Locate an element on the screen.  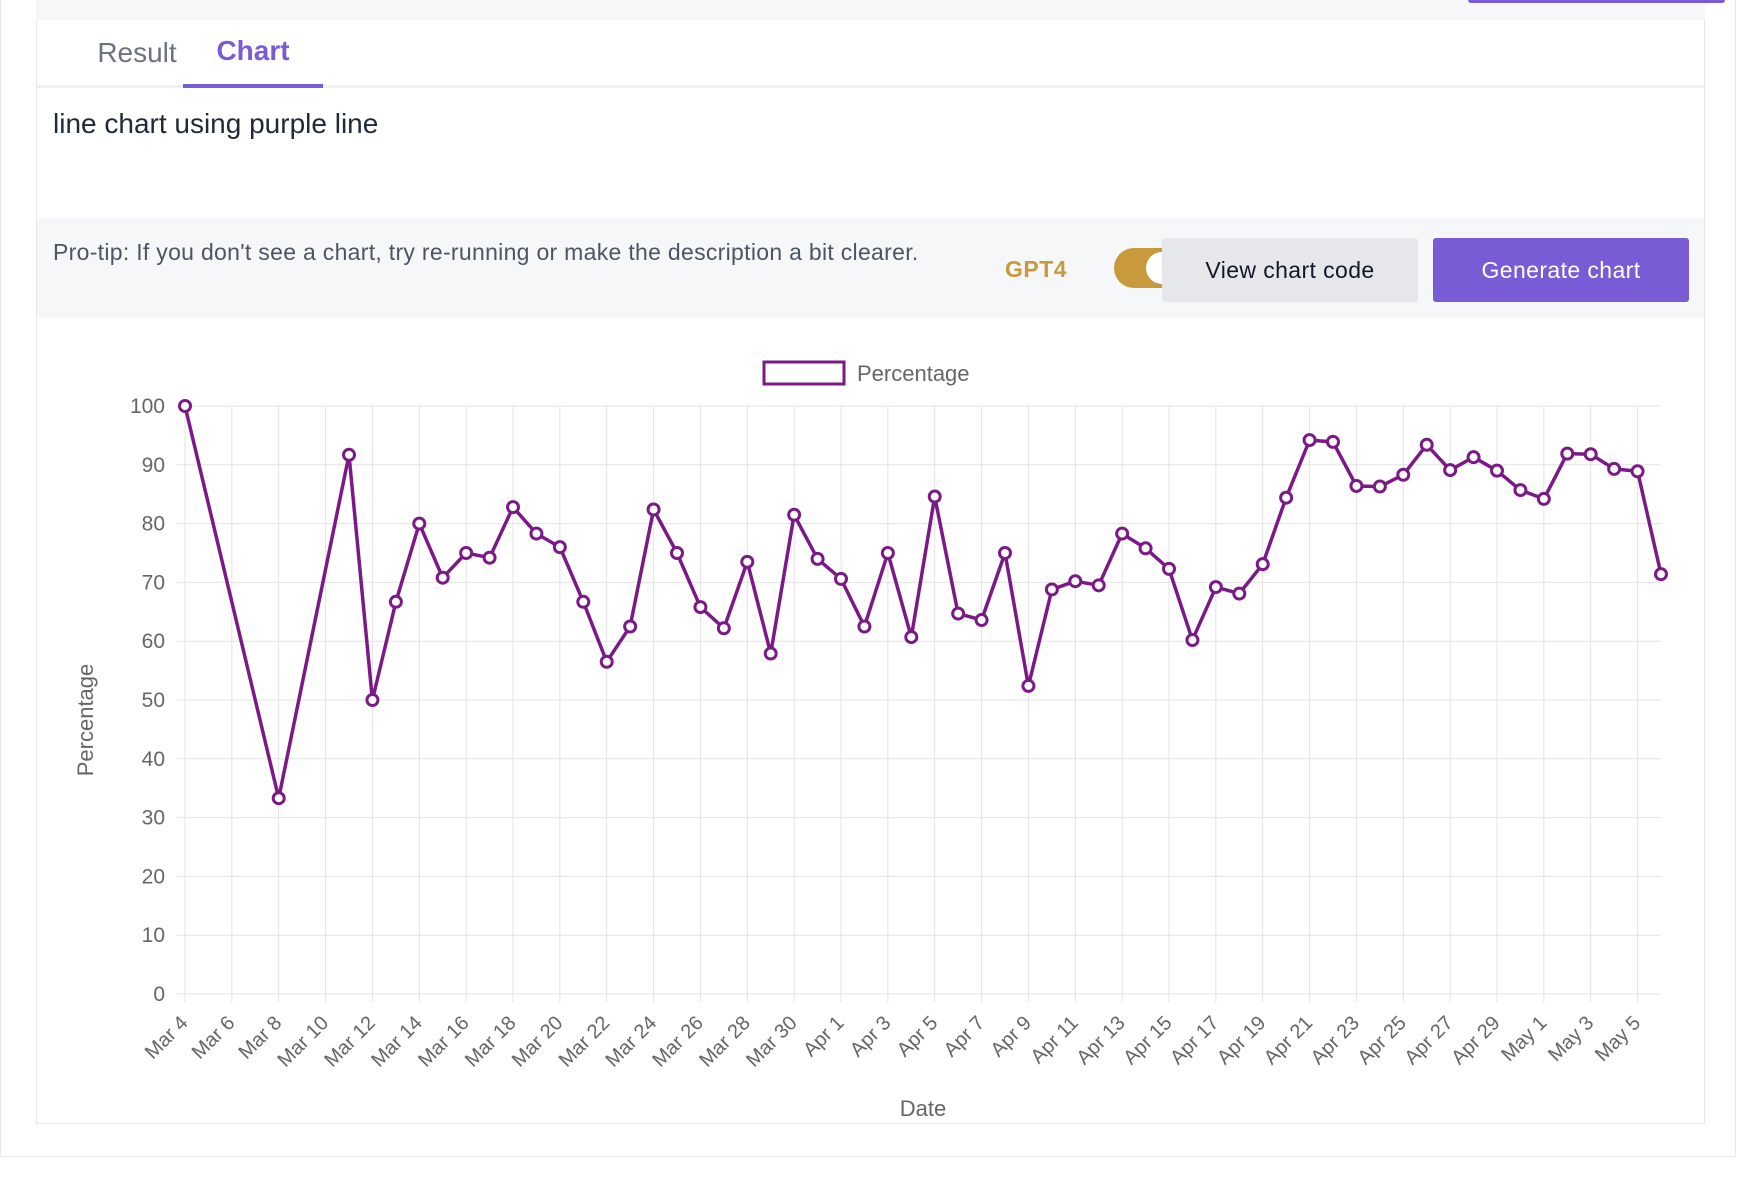
x-tick-label: Apr 29 is located at coordinates (1475, 1040).